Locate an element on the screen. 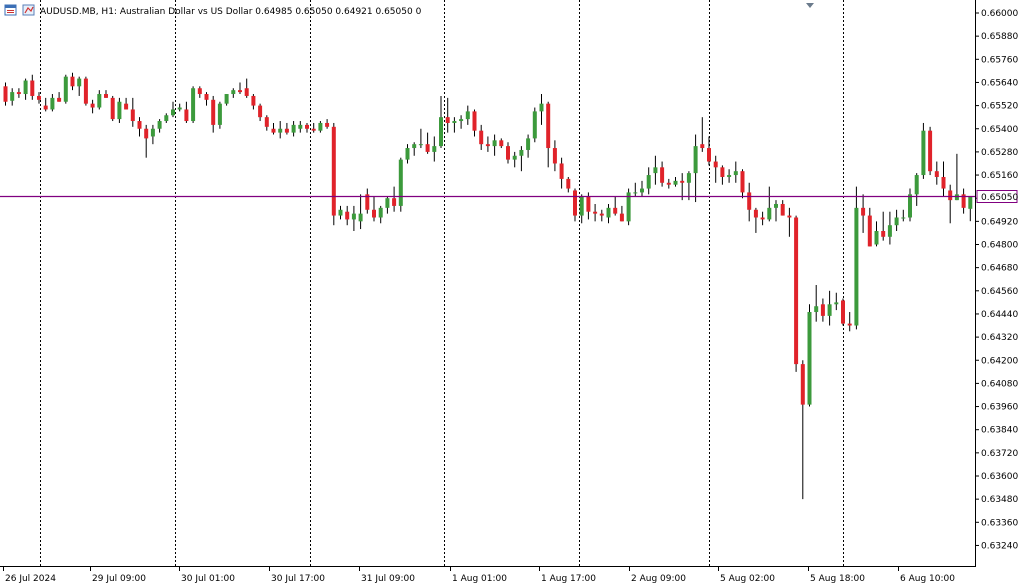 This screenshot has width=1024, height=585. price-tick-label: 0.63960 is located at coordinates (999, 408).